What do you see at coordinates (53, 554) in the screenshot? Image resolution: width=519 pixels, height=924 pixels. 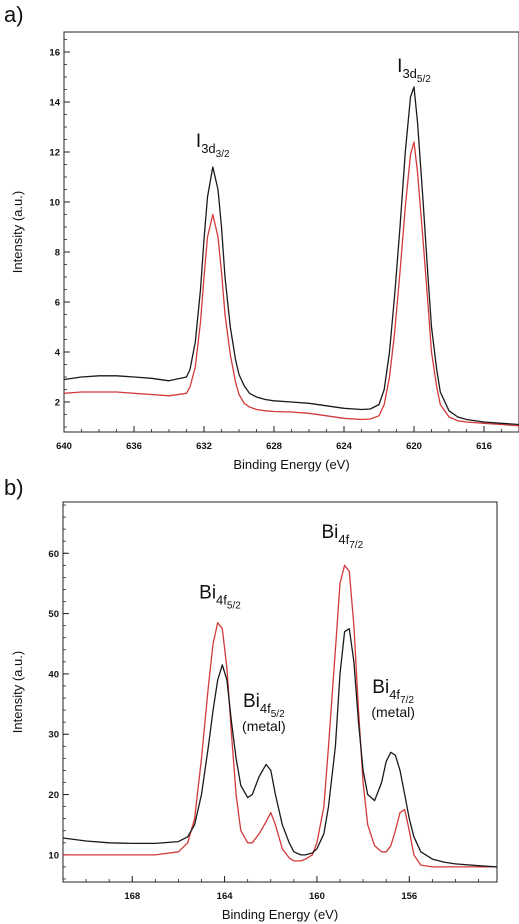 I see `y-tick-label: 60` at bounding box center [53, 554].